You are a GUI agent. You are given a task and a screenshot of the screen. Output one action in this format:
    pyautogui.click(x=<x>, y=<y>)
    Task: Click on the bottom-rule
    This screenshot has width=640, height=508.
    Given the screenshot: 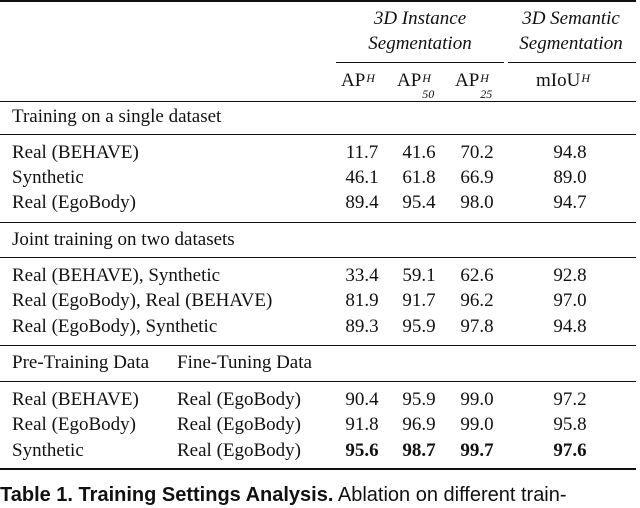 What is the action you would take?
    pyautogui.click(x=318, y=469)
    